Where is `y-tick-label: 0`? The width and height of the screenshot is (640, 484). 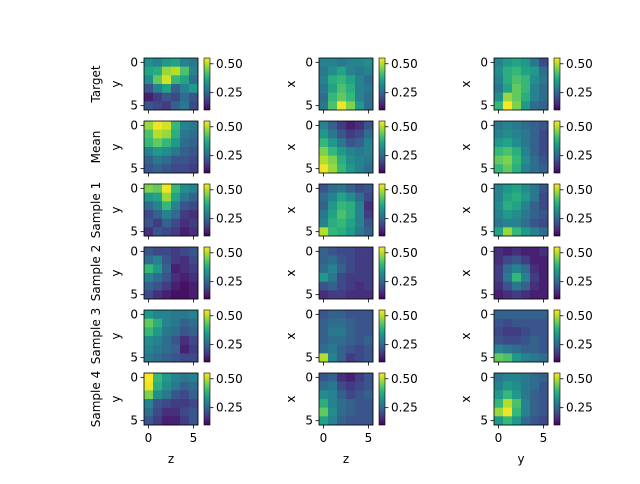
y-tick-label: 0 is located at coordinates (484, 377).